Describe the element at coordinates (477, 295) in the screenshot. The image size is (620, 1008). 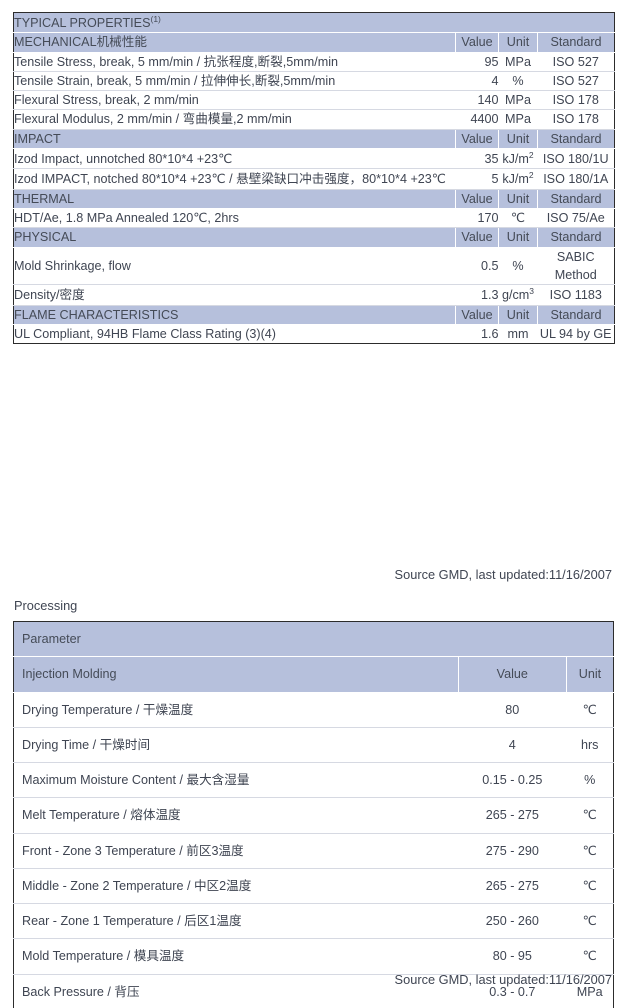
I see `property-value: 1.3` at that location.